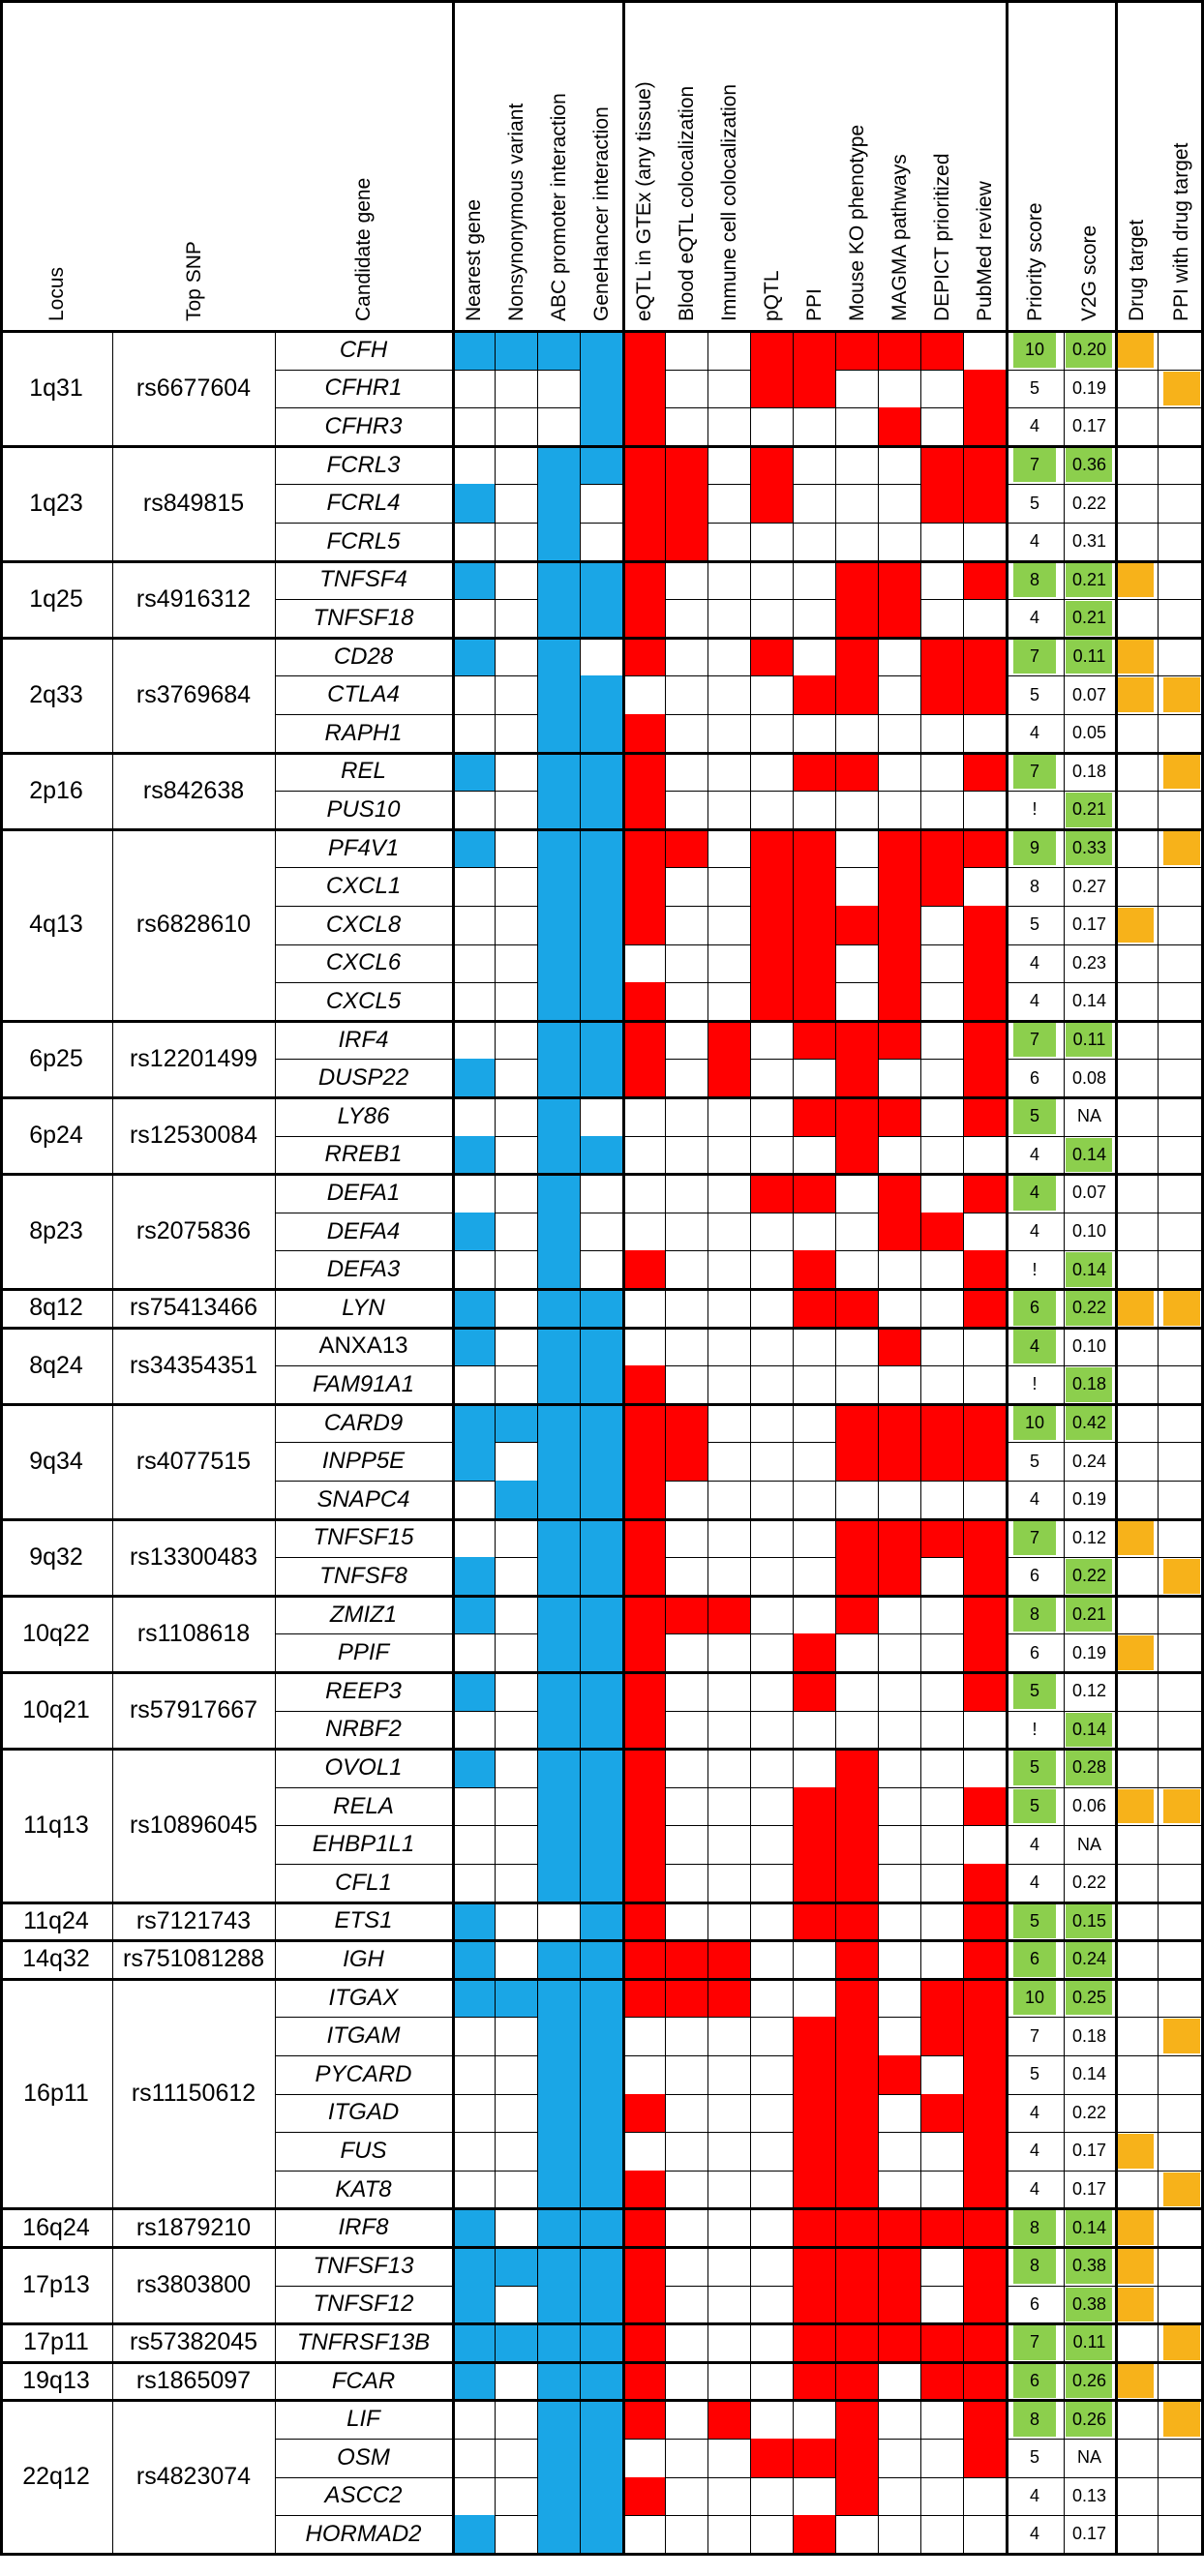 The image size is (1204, 2576). Describe the element at coordinates (363, 1729) in the screenshot. I see `candidate-gene-name: NRBF2` at that location.